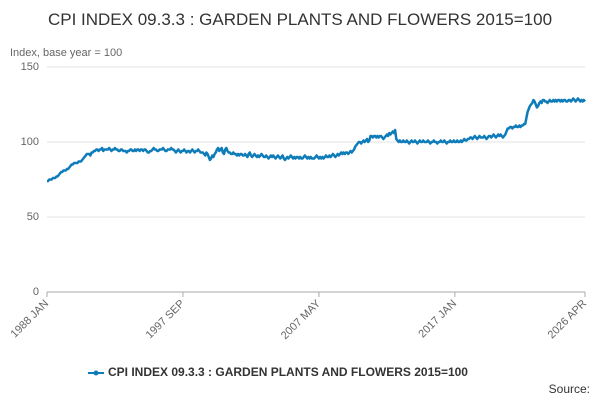 The image size is (600, 400). I want to click on x-tick-label: 2026 APR, so click(568, 320).